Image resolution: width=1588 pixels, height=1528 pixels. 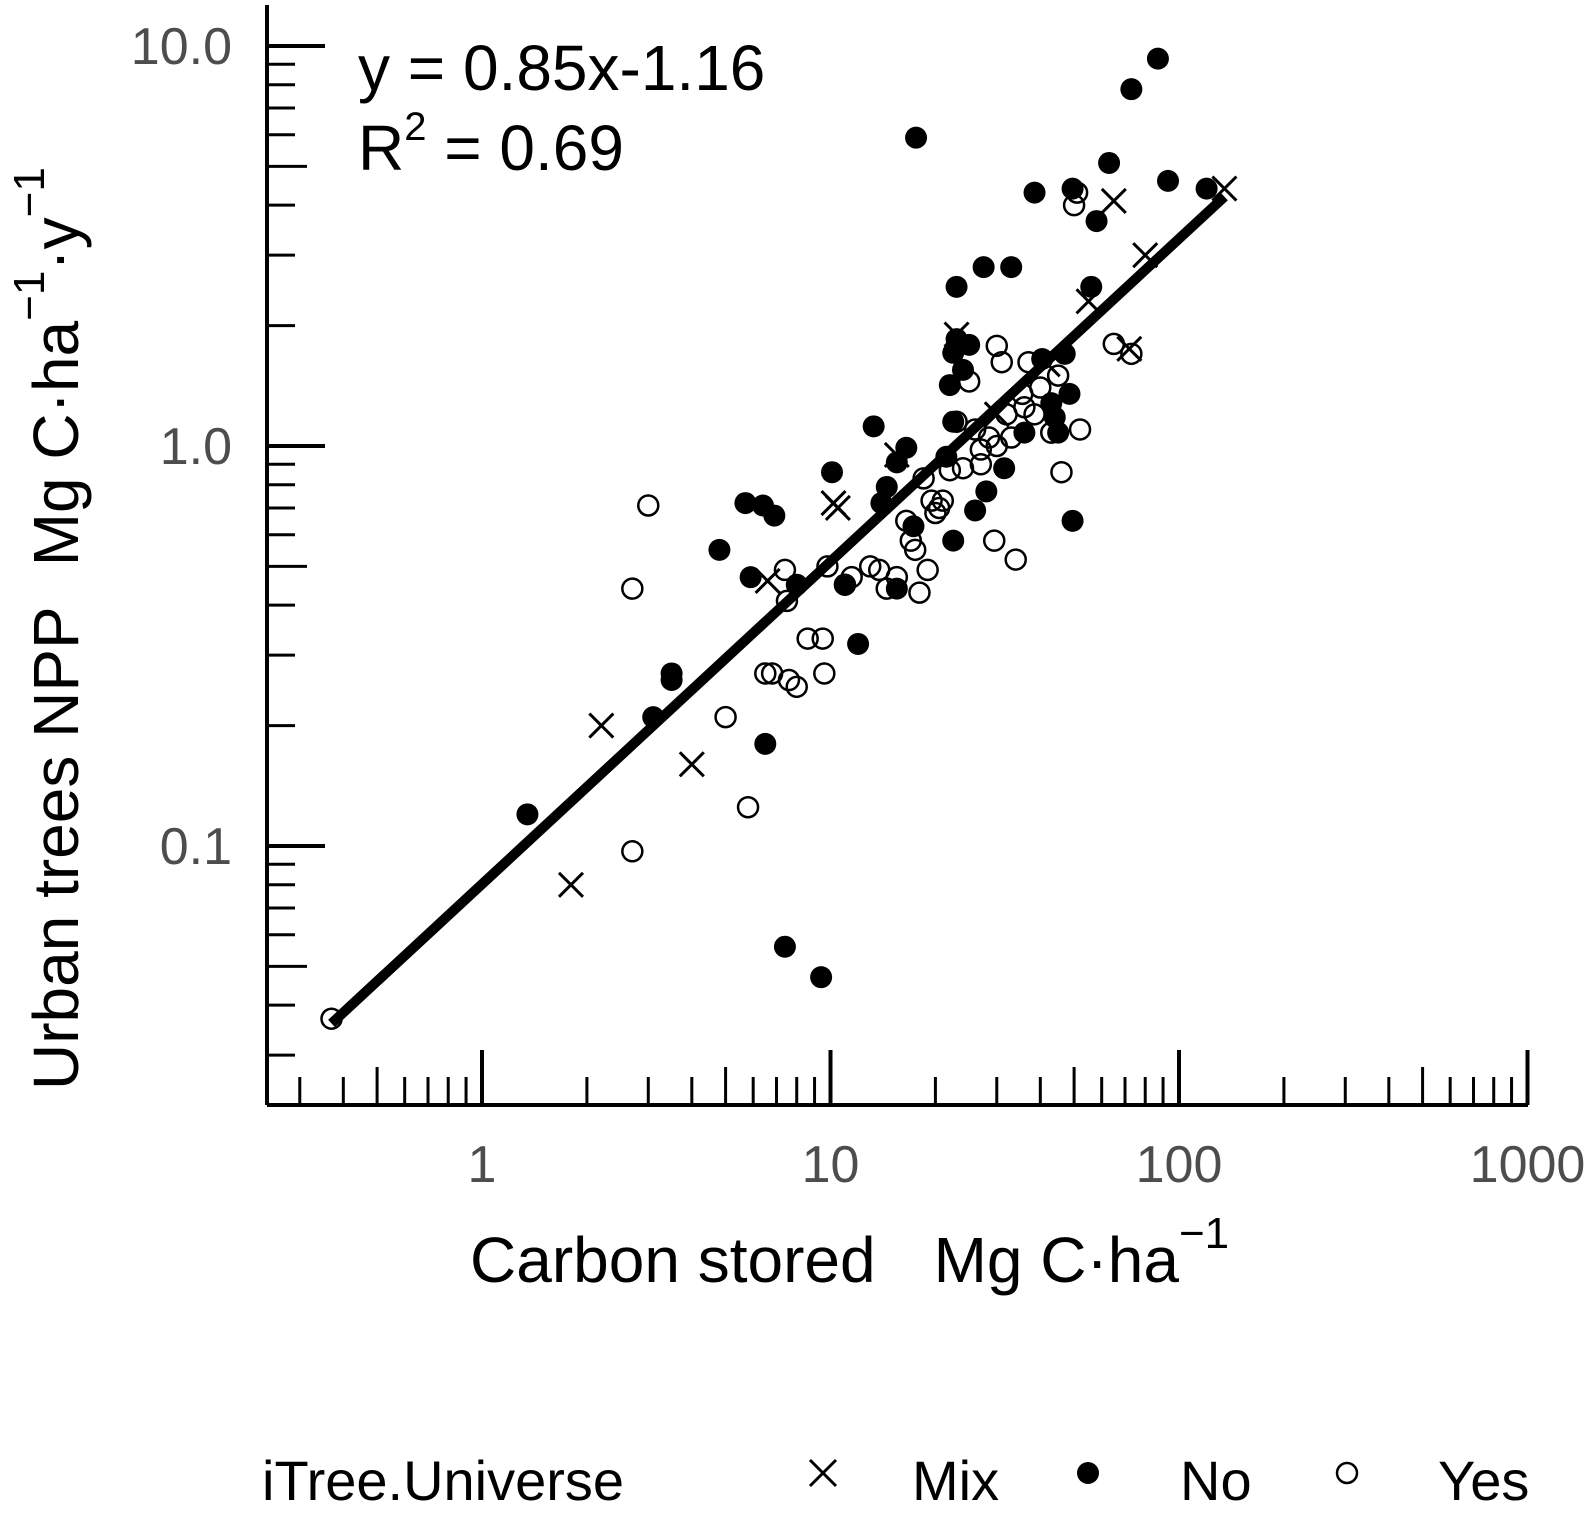 What do you see at coordinates (482, 1165) in the screenshot?
I see `x-tick-label: 1` at bounding box center [482, 1165].